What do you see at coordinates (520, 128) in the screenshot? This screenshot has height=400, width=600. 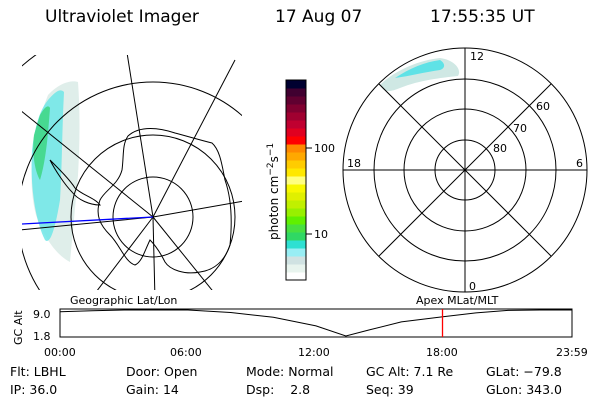 I see `lat-label-70: 70` at bounding box center [520, 128].